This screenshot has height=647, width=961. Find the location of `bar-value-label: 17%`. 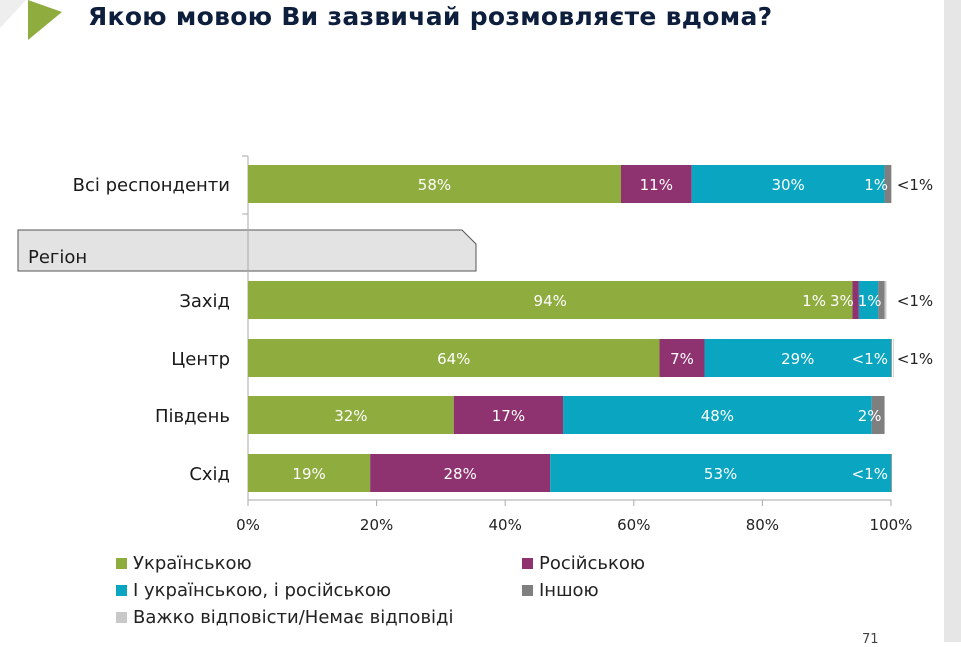

bar-value-label: 17% is located at coordinates (508, 416).